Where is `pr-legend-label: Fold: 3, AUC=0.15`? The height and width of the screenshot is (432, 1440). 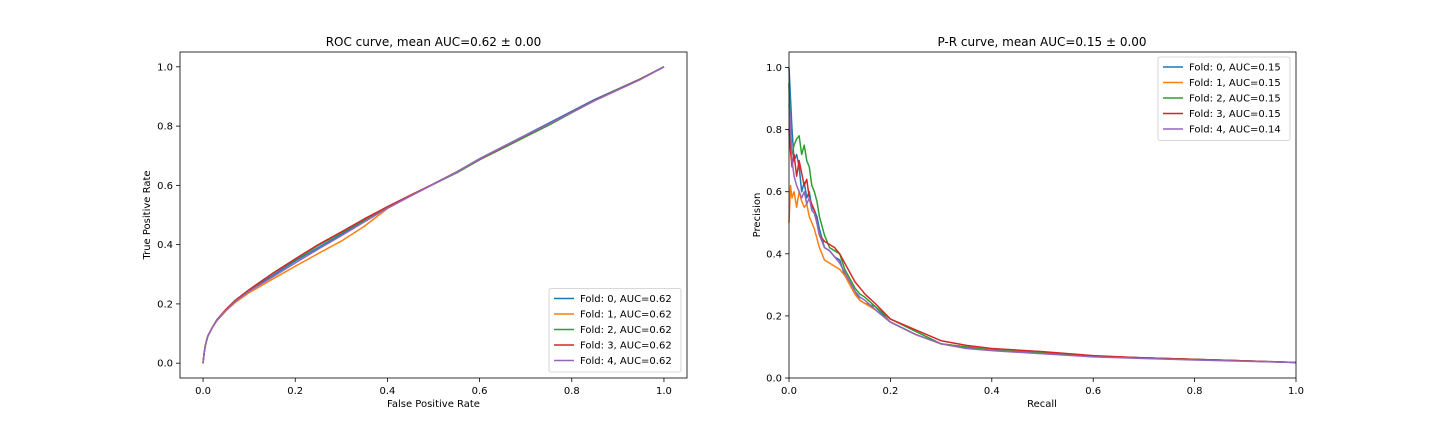
pr-legend-label: Fold: 3, AUC=0.15 is located at coordinates (1235, 114).